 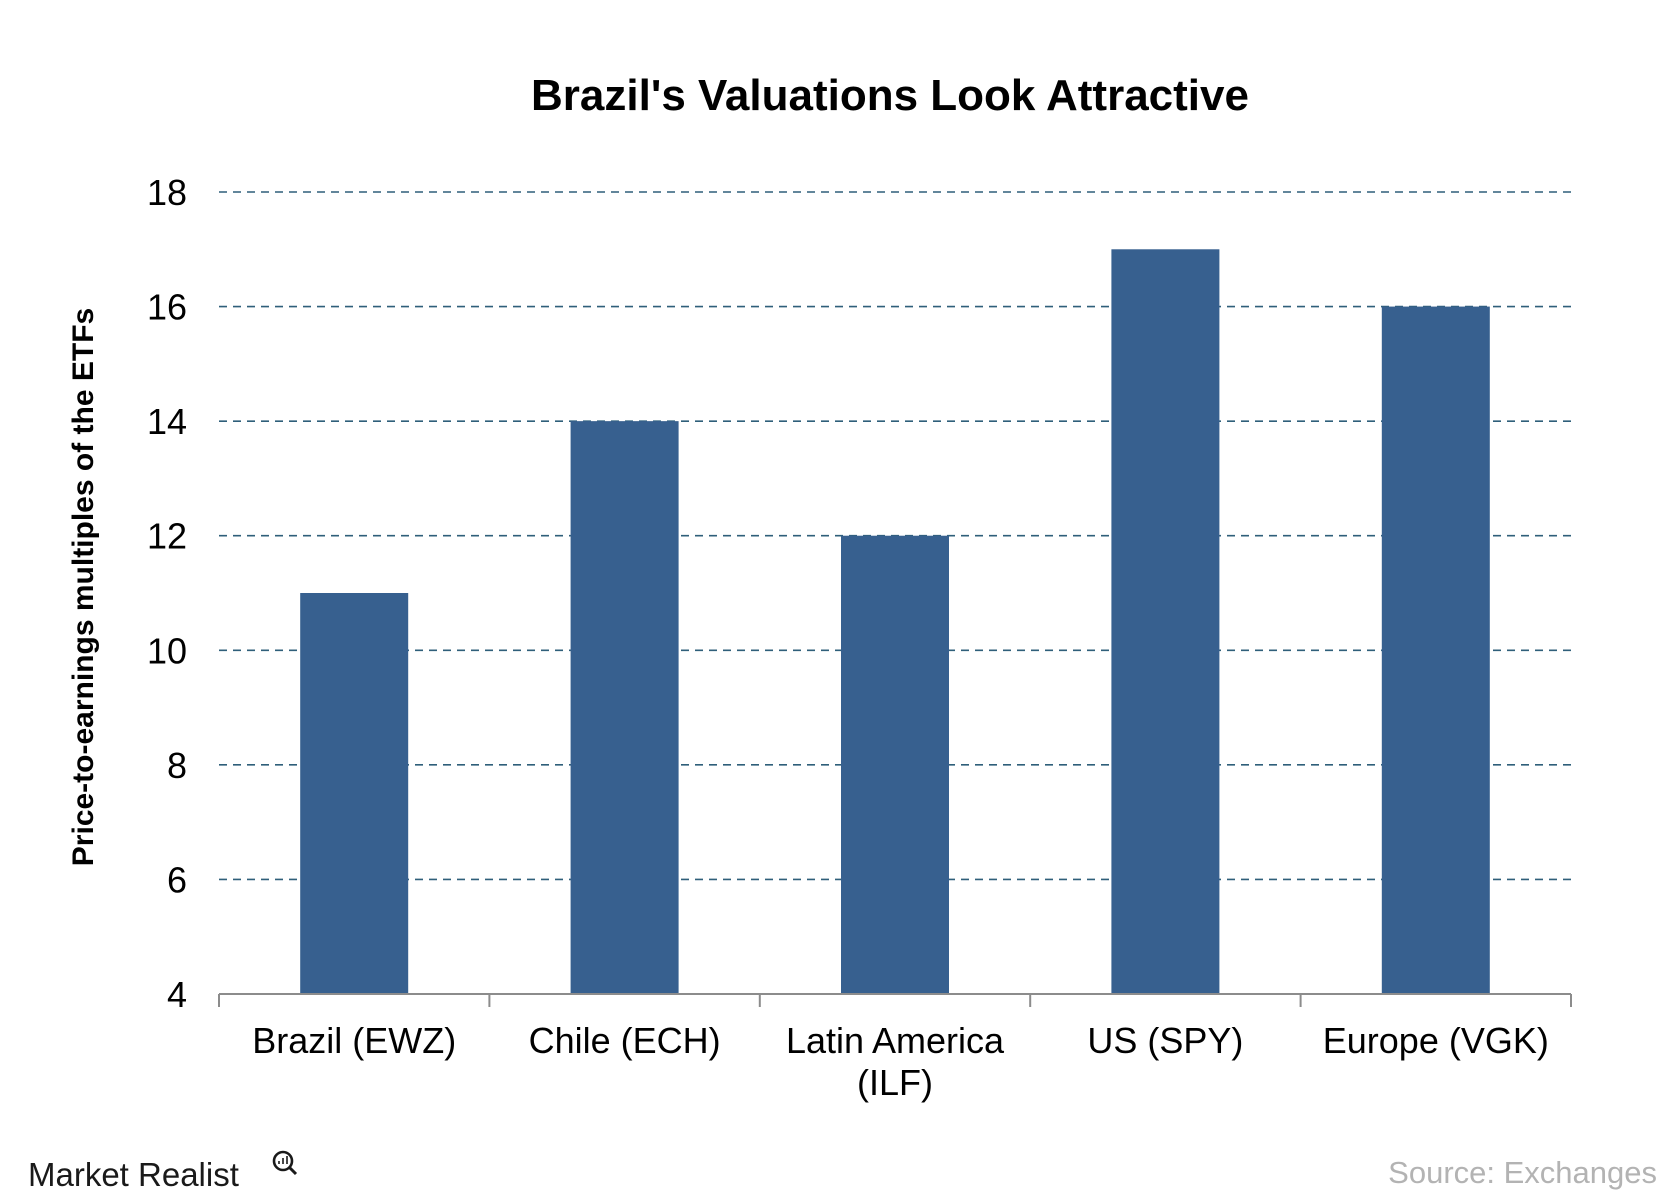 What do you see at coordinates (133, 1174) in the screenshot?
I see `brand-name: Market Realist` at bounding box center [133, 1174].